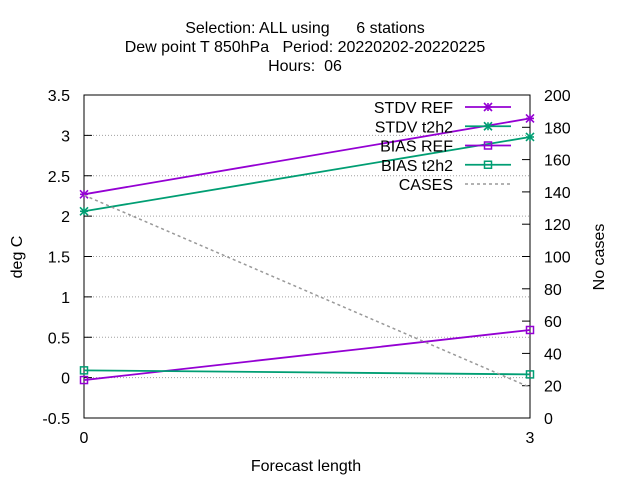 The width and height of the screenshot is (640, 485). I want to click on y-tick-label: 1.5, so click(59, 258).